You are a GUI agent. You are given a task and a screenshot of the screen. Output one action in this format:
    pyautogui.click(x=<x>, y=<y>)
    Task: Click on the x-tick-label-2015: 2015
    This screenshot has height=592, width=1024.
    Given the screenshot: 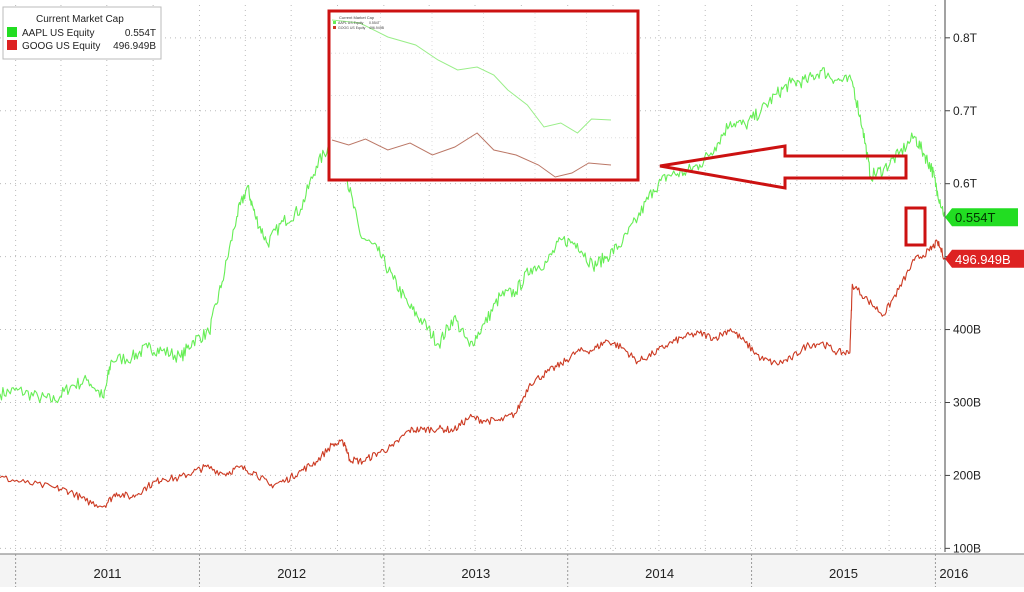 What is the action you would take?
    pyautogui.click(x=843, y=573)
    